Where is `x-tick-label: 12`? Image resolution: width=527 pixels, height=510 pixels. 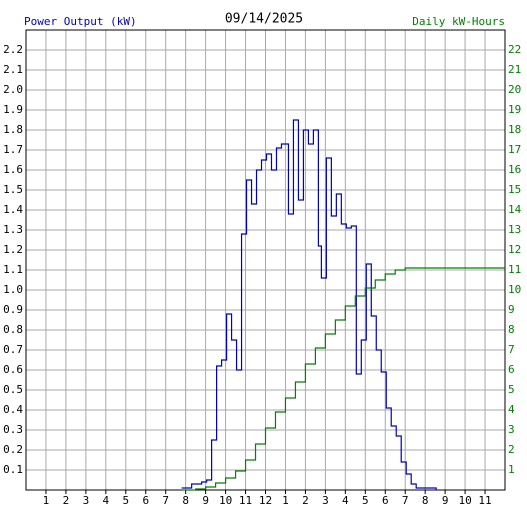 x-tick-label: 12 is located at coordinates (265, 500).